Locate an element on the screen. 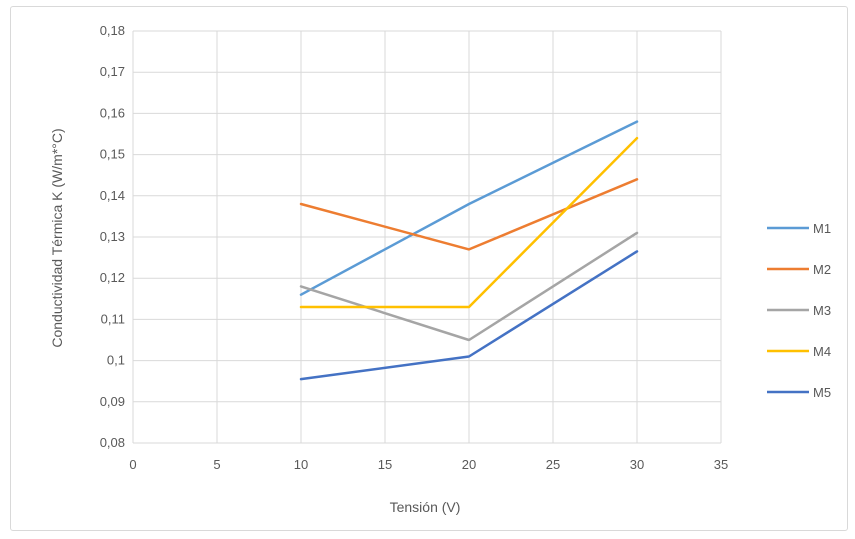  legend-label-m2: M2 is located at coordinates (822, 269).